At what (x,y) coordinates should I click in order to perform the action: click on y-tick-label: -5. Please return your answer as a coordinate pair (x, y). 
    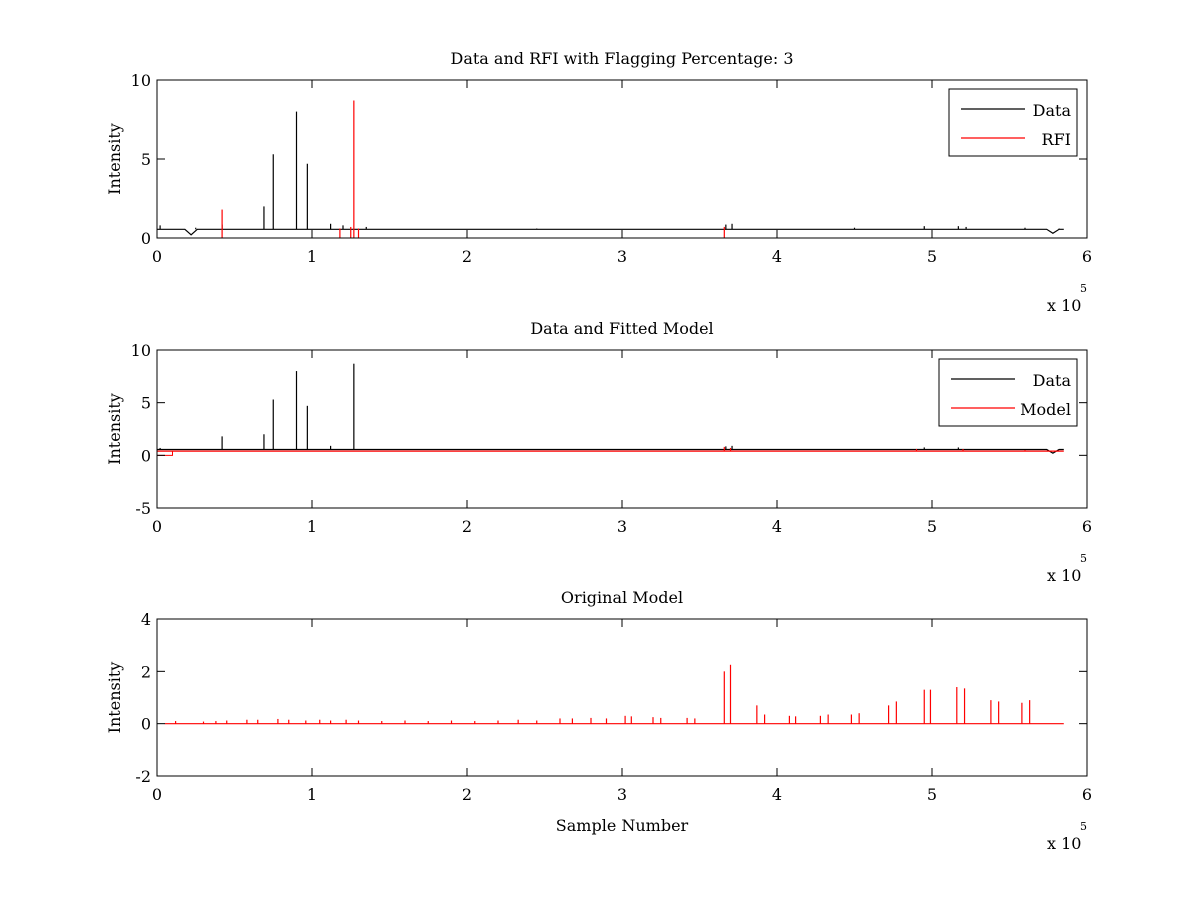
    Looking at the image, I should click on (143, 508).